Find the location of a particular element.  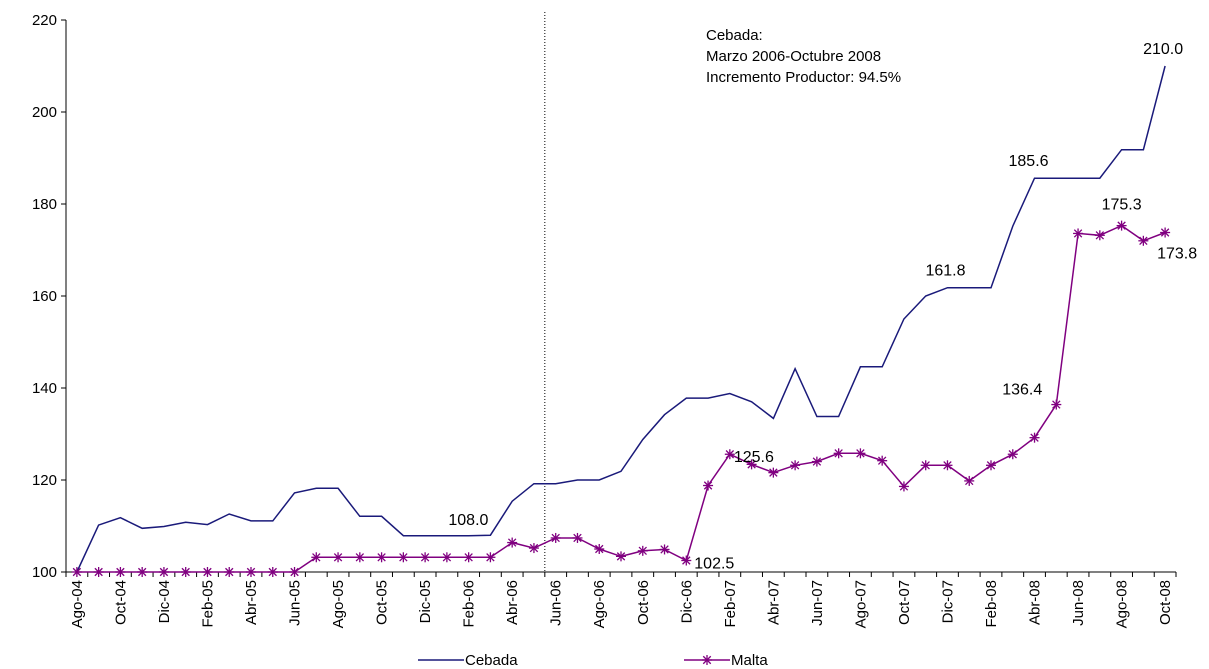

x-tick-label: Dic-05 is located at coordinates (425, 601).